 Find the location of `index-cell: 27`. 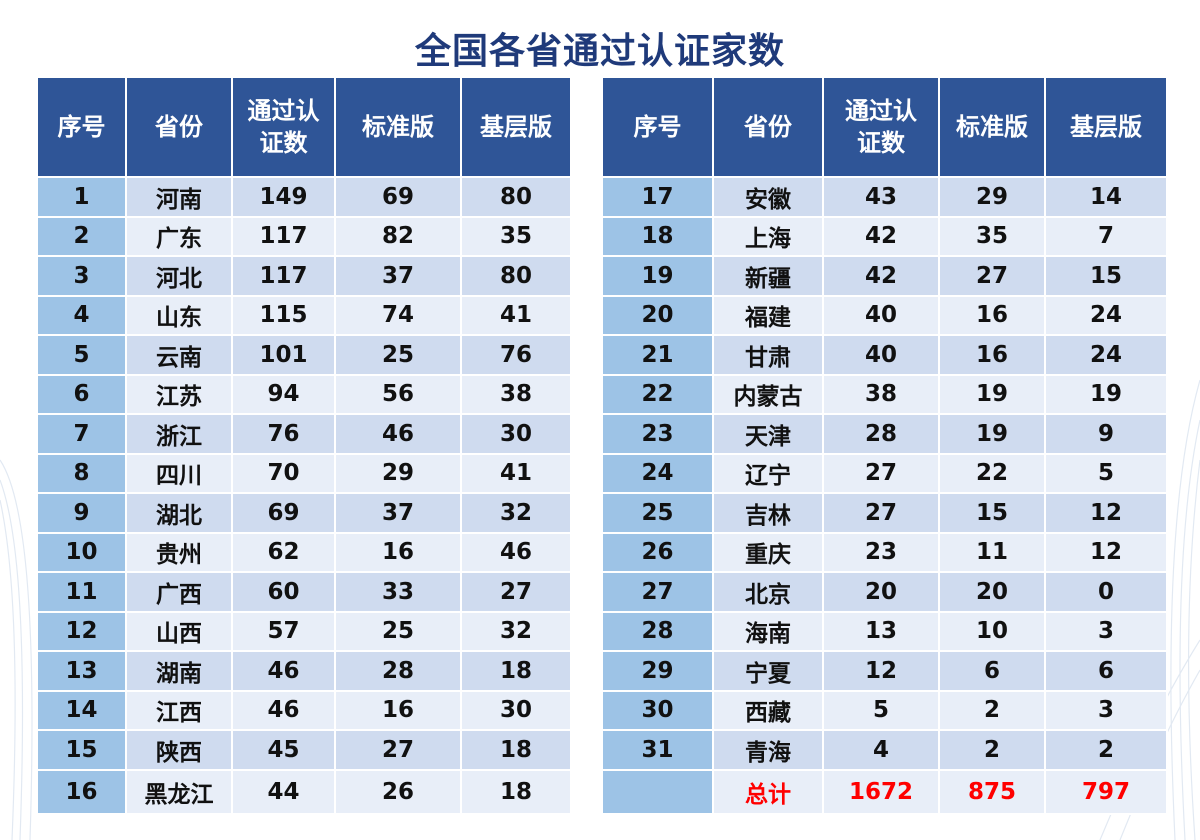

index-cell: 27 is located at coordinates (657, 592).